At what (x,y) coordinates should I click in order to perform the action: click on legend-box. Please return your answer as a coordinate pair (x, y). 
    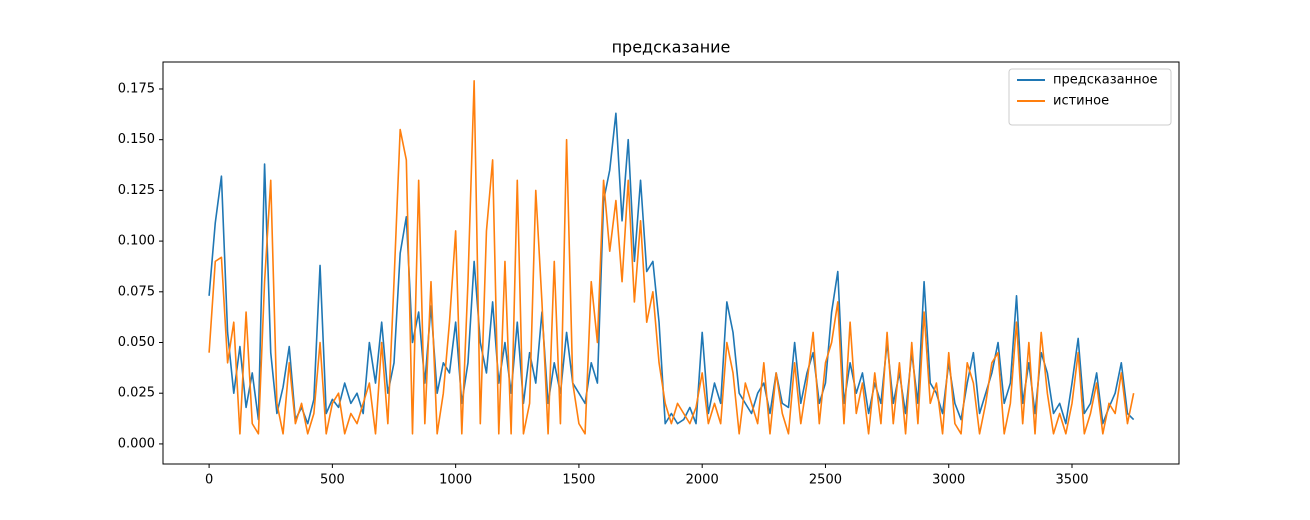
    Looking at the image, I should click on (1090, 97).